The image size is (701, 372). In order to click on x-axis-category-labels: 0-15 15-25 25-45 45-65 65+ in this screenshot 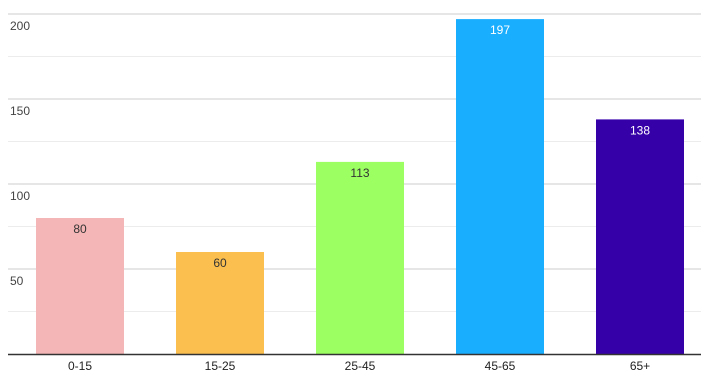, I will do `click(359, 365)`.